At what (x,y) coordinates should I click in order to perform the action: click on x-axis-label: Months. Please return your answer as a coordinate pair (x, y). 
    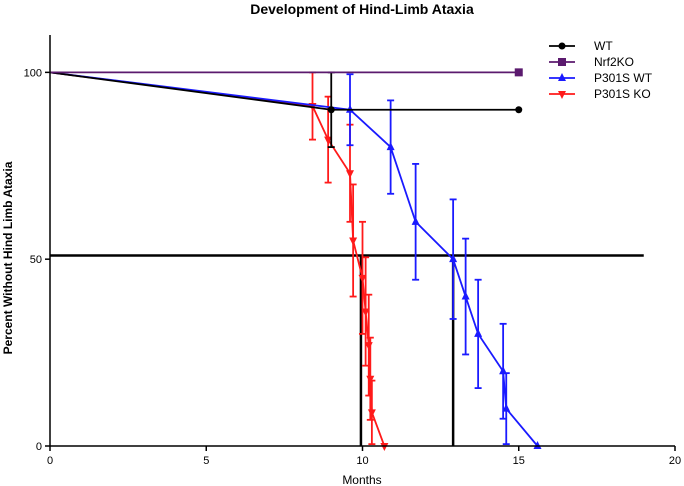
    Looking at the image, I should click on (361, 479).